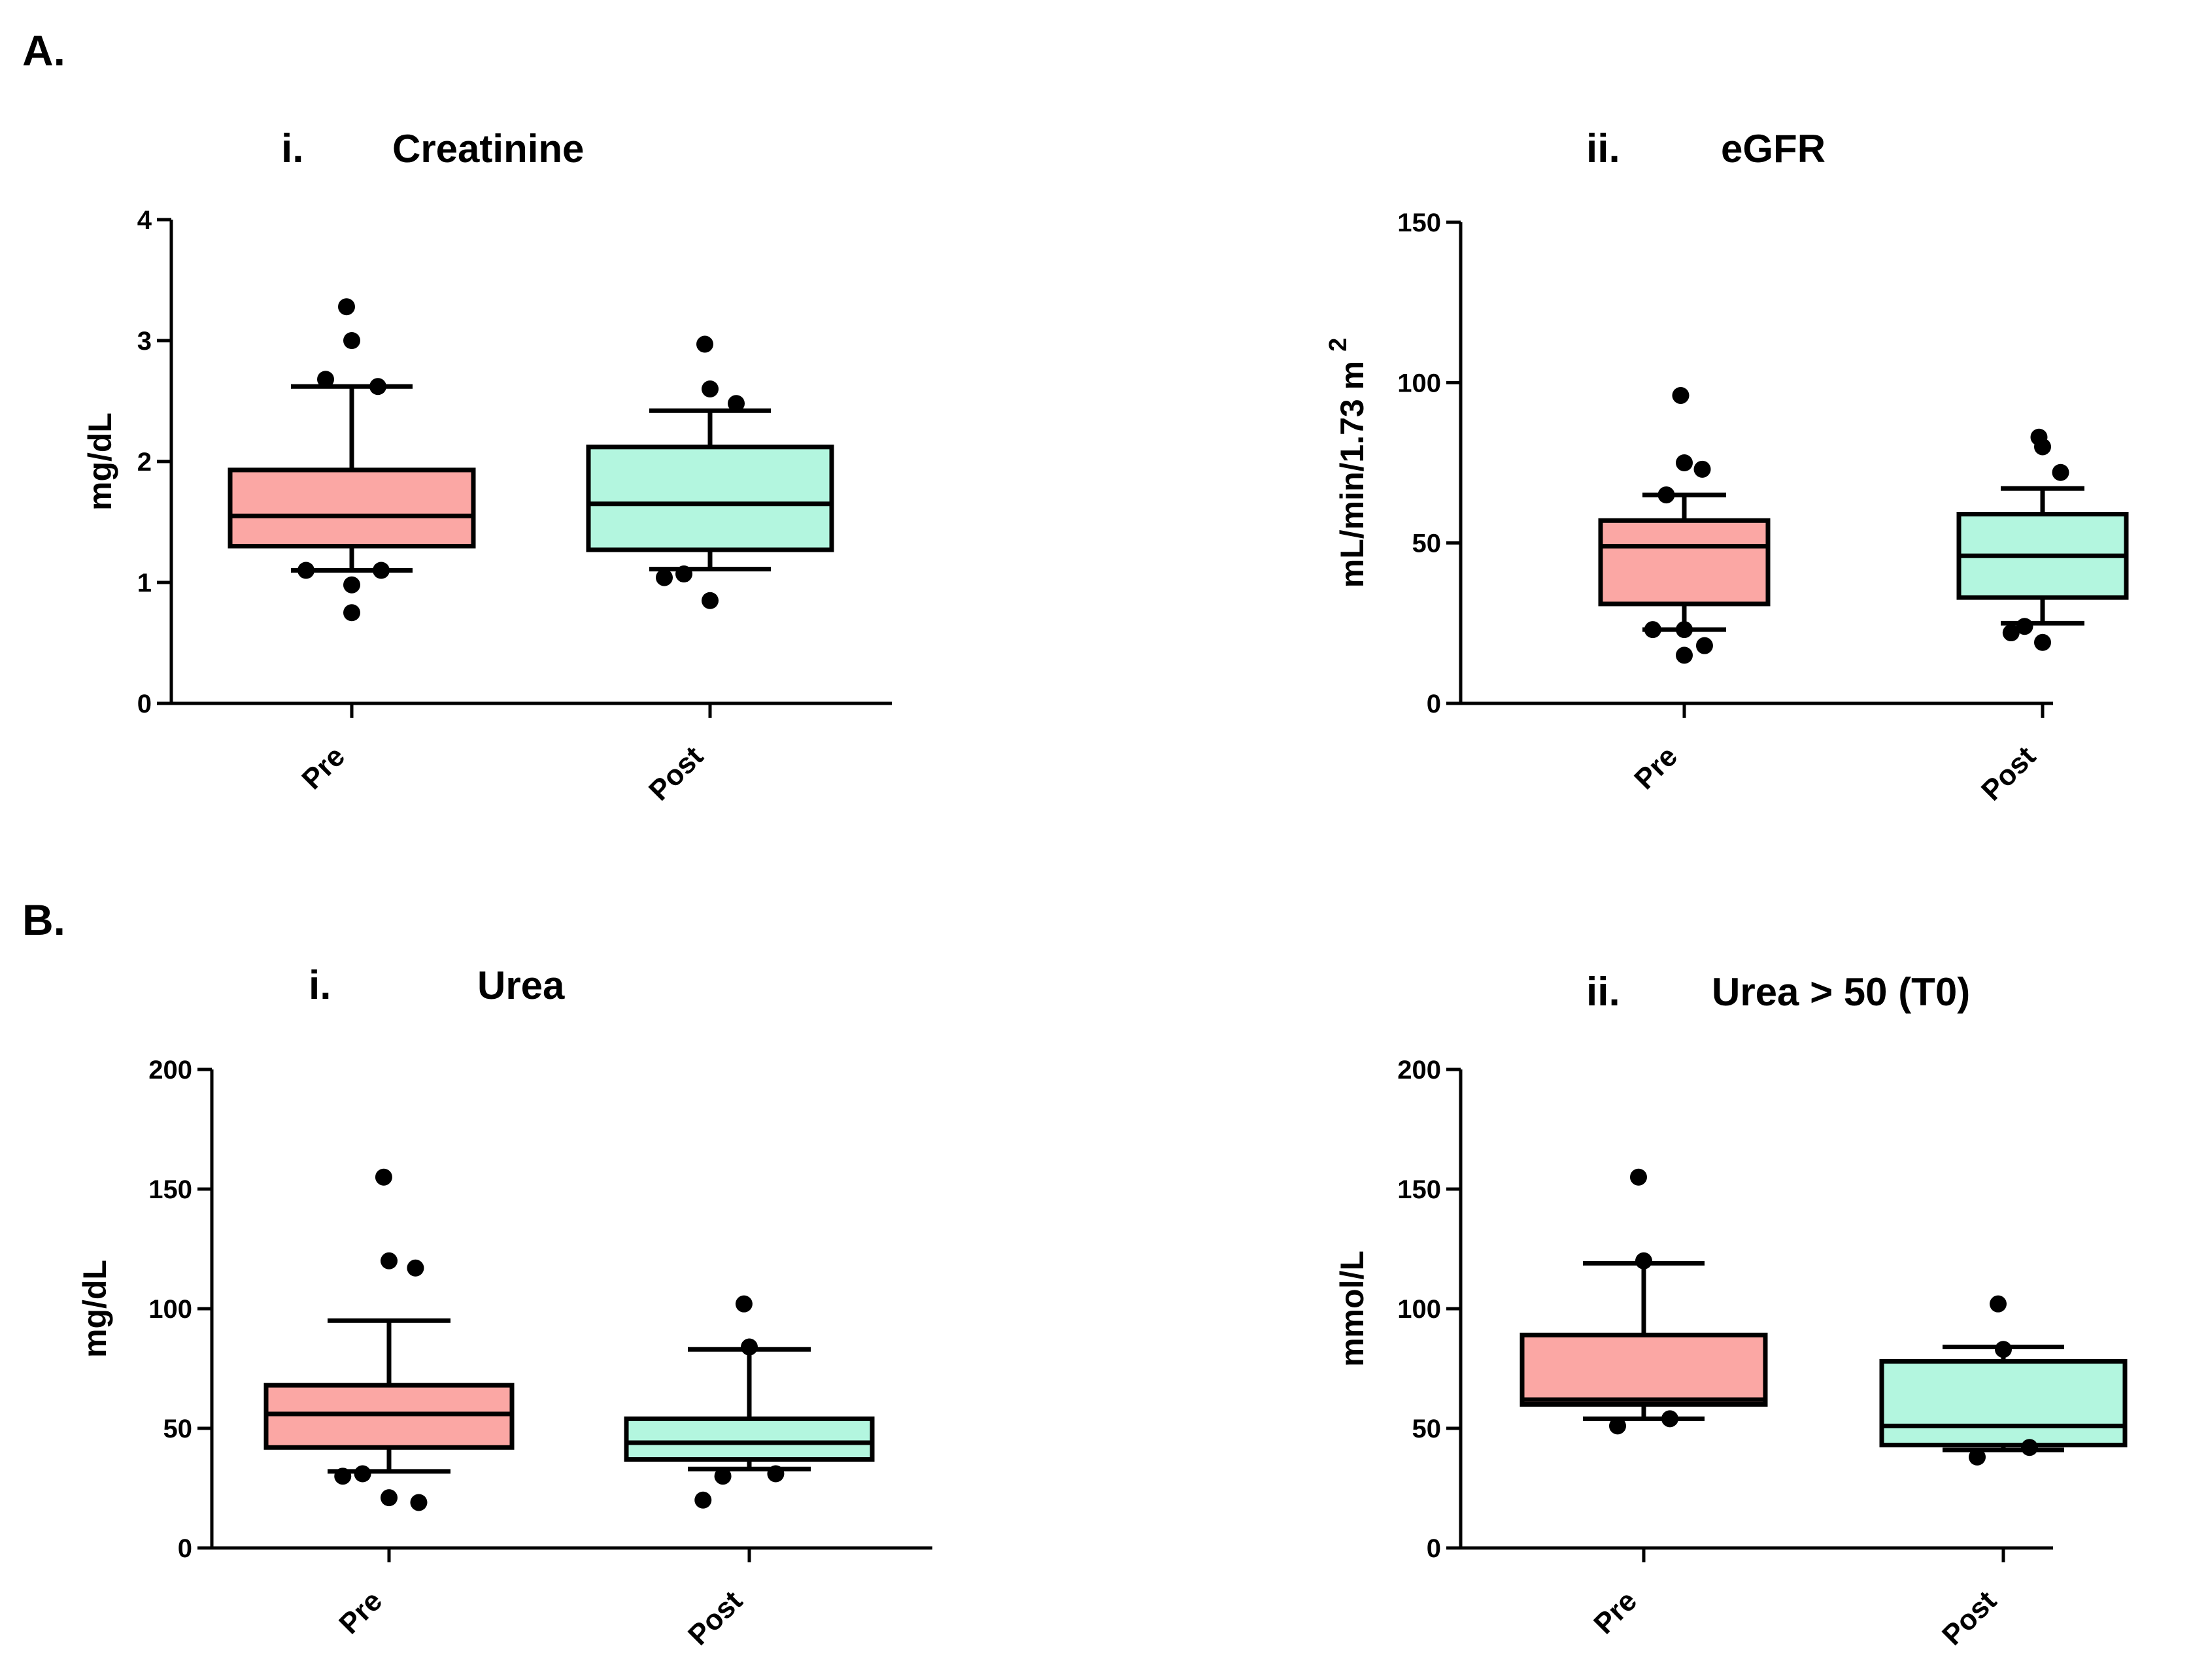 This screenshot has height=1680, width=2208. I want to click on plot-creatinine: 0 1 2 3 4 mg/dL Pre Post, so click(487, 506).